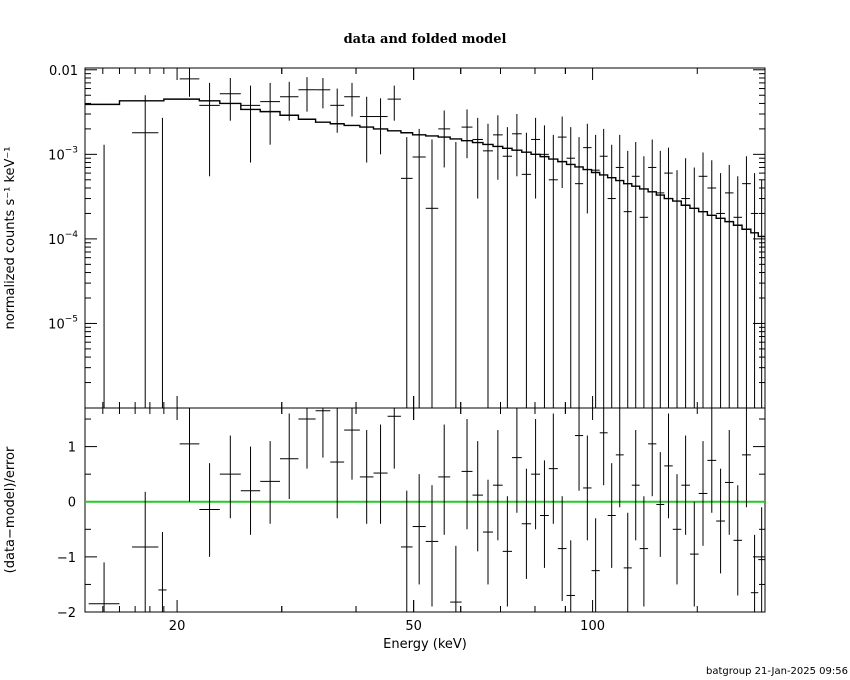  Describe the element at coordinates (592, 626) in the screenshot. I see `x-tick-label: 100` at that location.